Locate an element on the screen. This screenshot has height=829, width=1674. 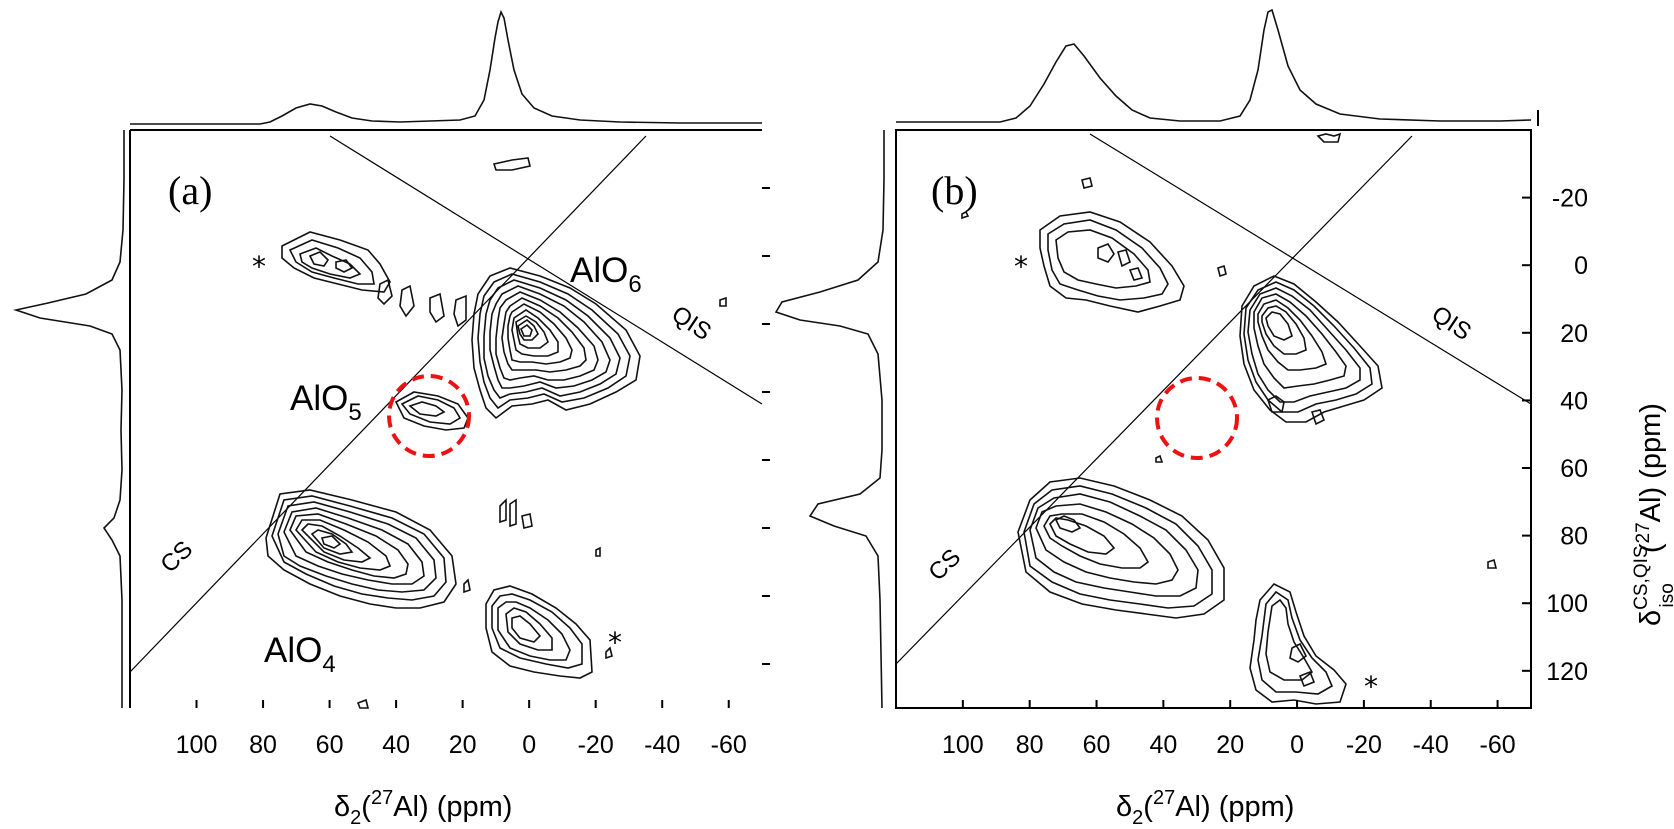
panel-a-alo6-contours is located at coordinates (556, 343).